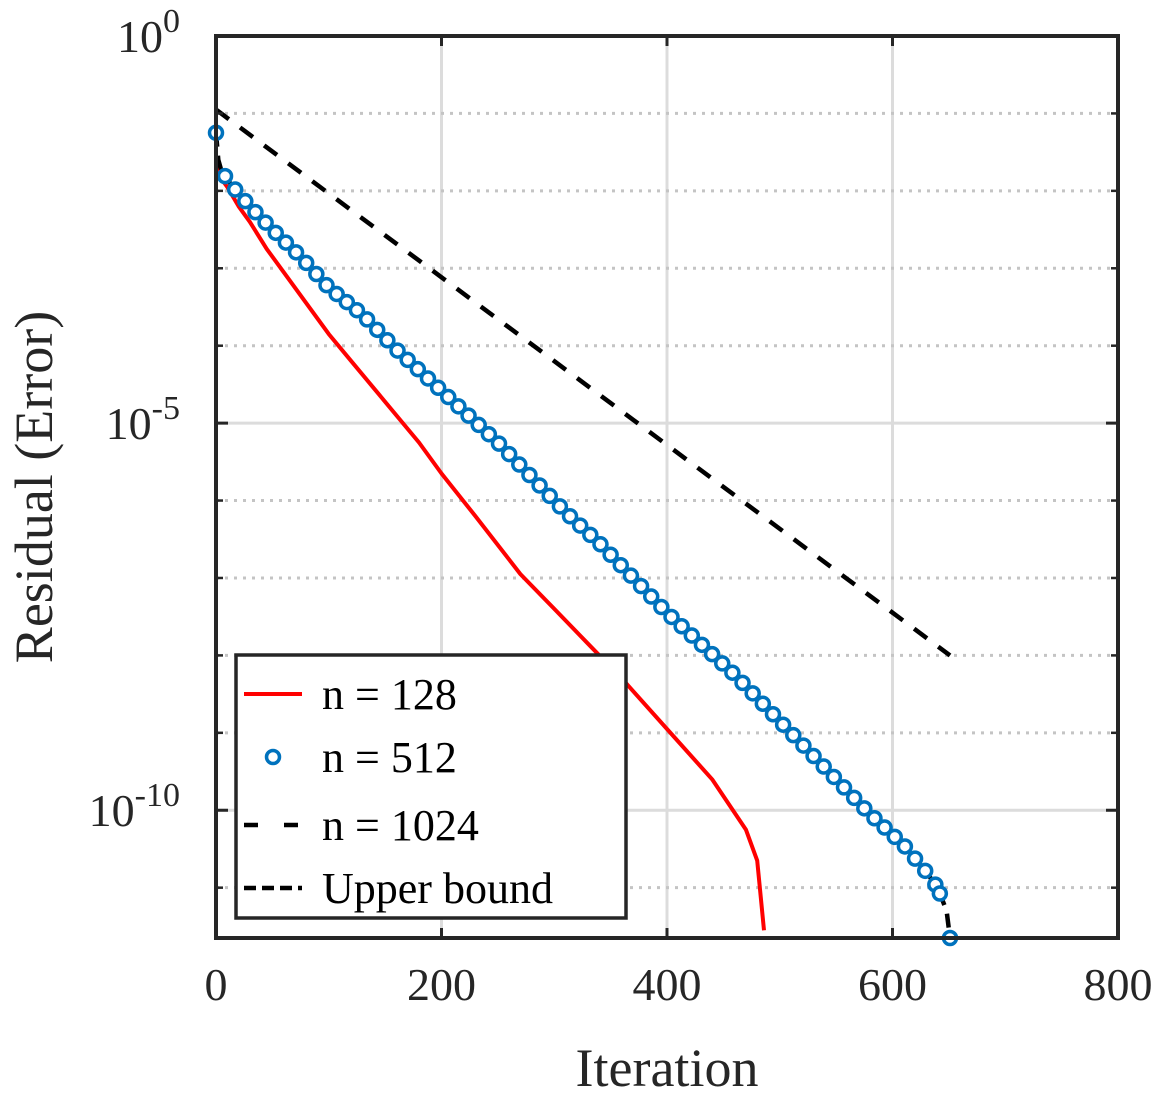 The width and height of the screenshot is (1166, 1093). What do you see at coordinates (389, 694) in the screenshot?
I see `legend-label: n = 128` at bounding box center [389, 694].